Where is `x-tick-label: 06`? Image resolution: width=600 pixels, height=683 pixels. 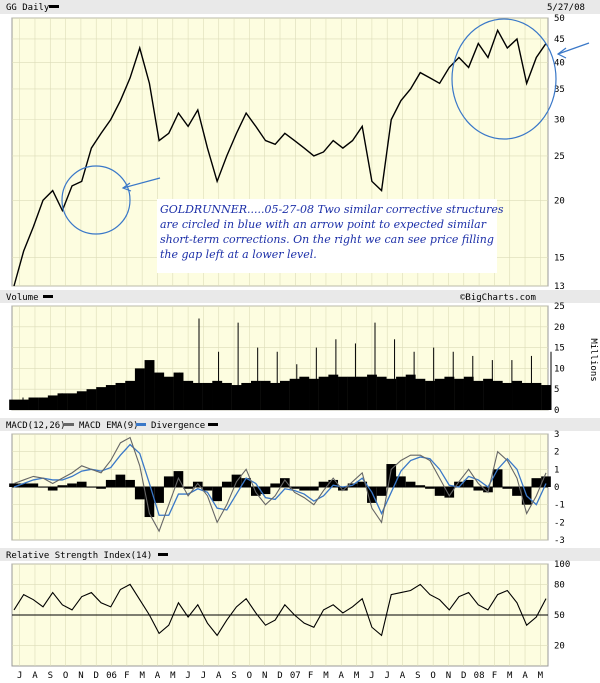
x-tick-label: 06 is located at coordinates (111, 676).